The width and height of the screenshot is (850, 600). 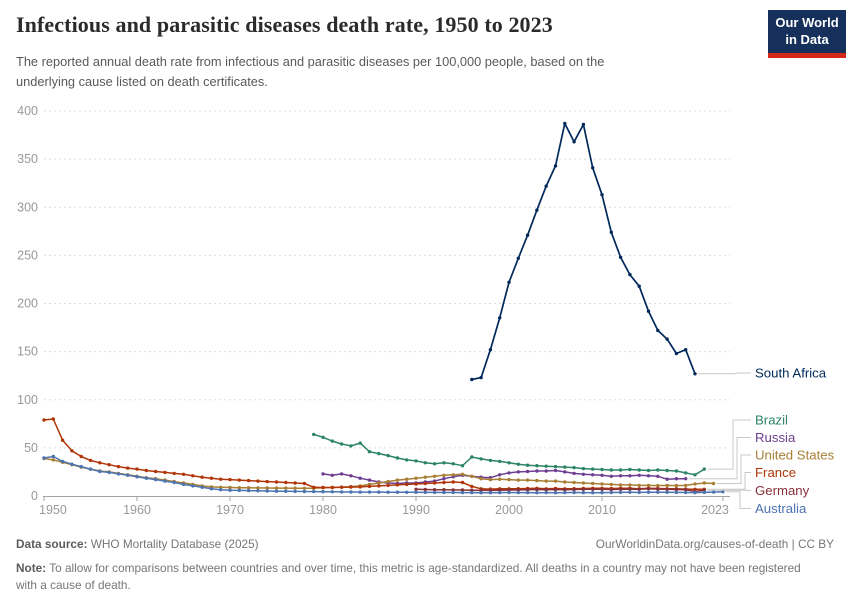 I want to click on legend-label-australia: Australia, so click(x=781, y=508).